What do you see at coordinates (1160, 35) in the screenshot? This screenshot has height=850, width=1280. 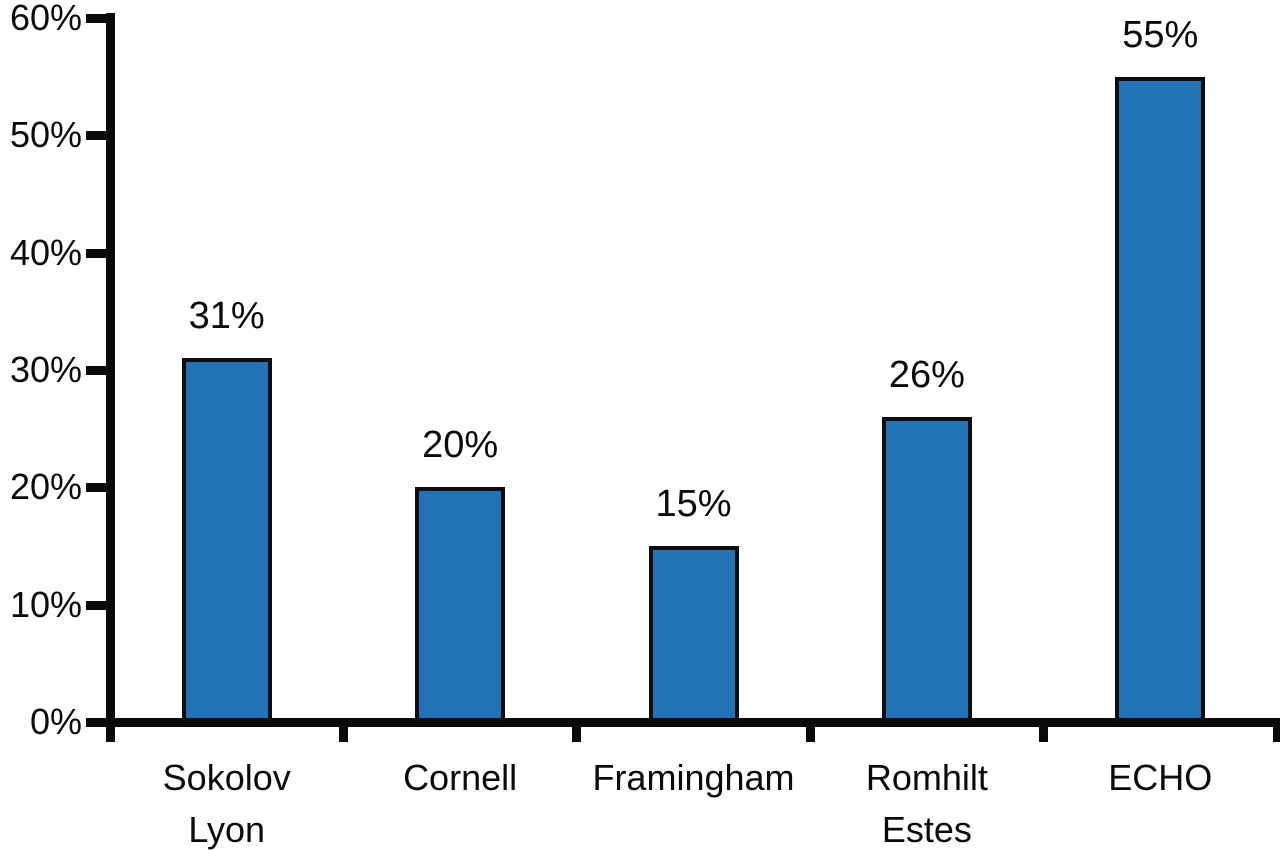 I see `bar-value-label: 55%` at bounding box center [1160, 35].